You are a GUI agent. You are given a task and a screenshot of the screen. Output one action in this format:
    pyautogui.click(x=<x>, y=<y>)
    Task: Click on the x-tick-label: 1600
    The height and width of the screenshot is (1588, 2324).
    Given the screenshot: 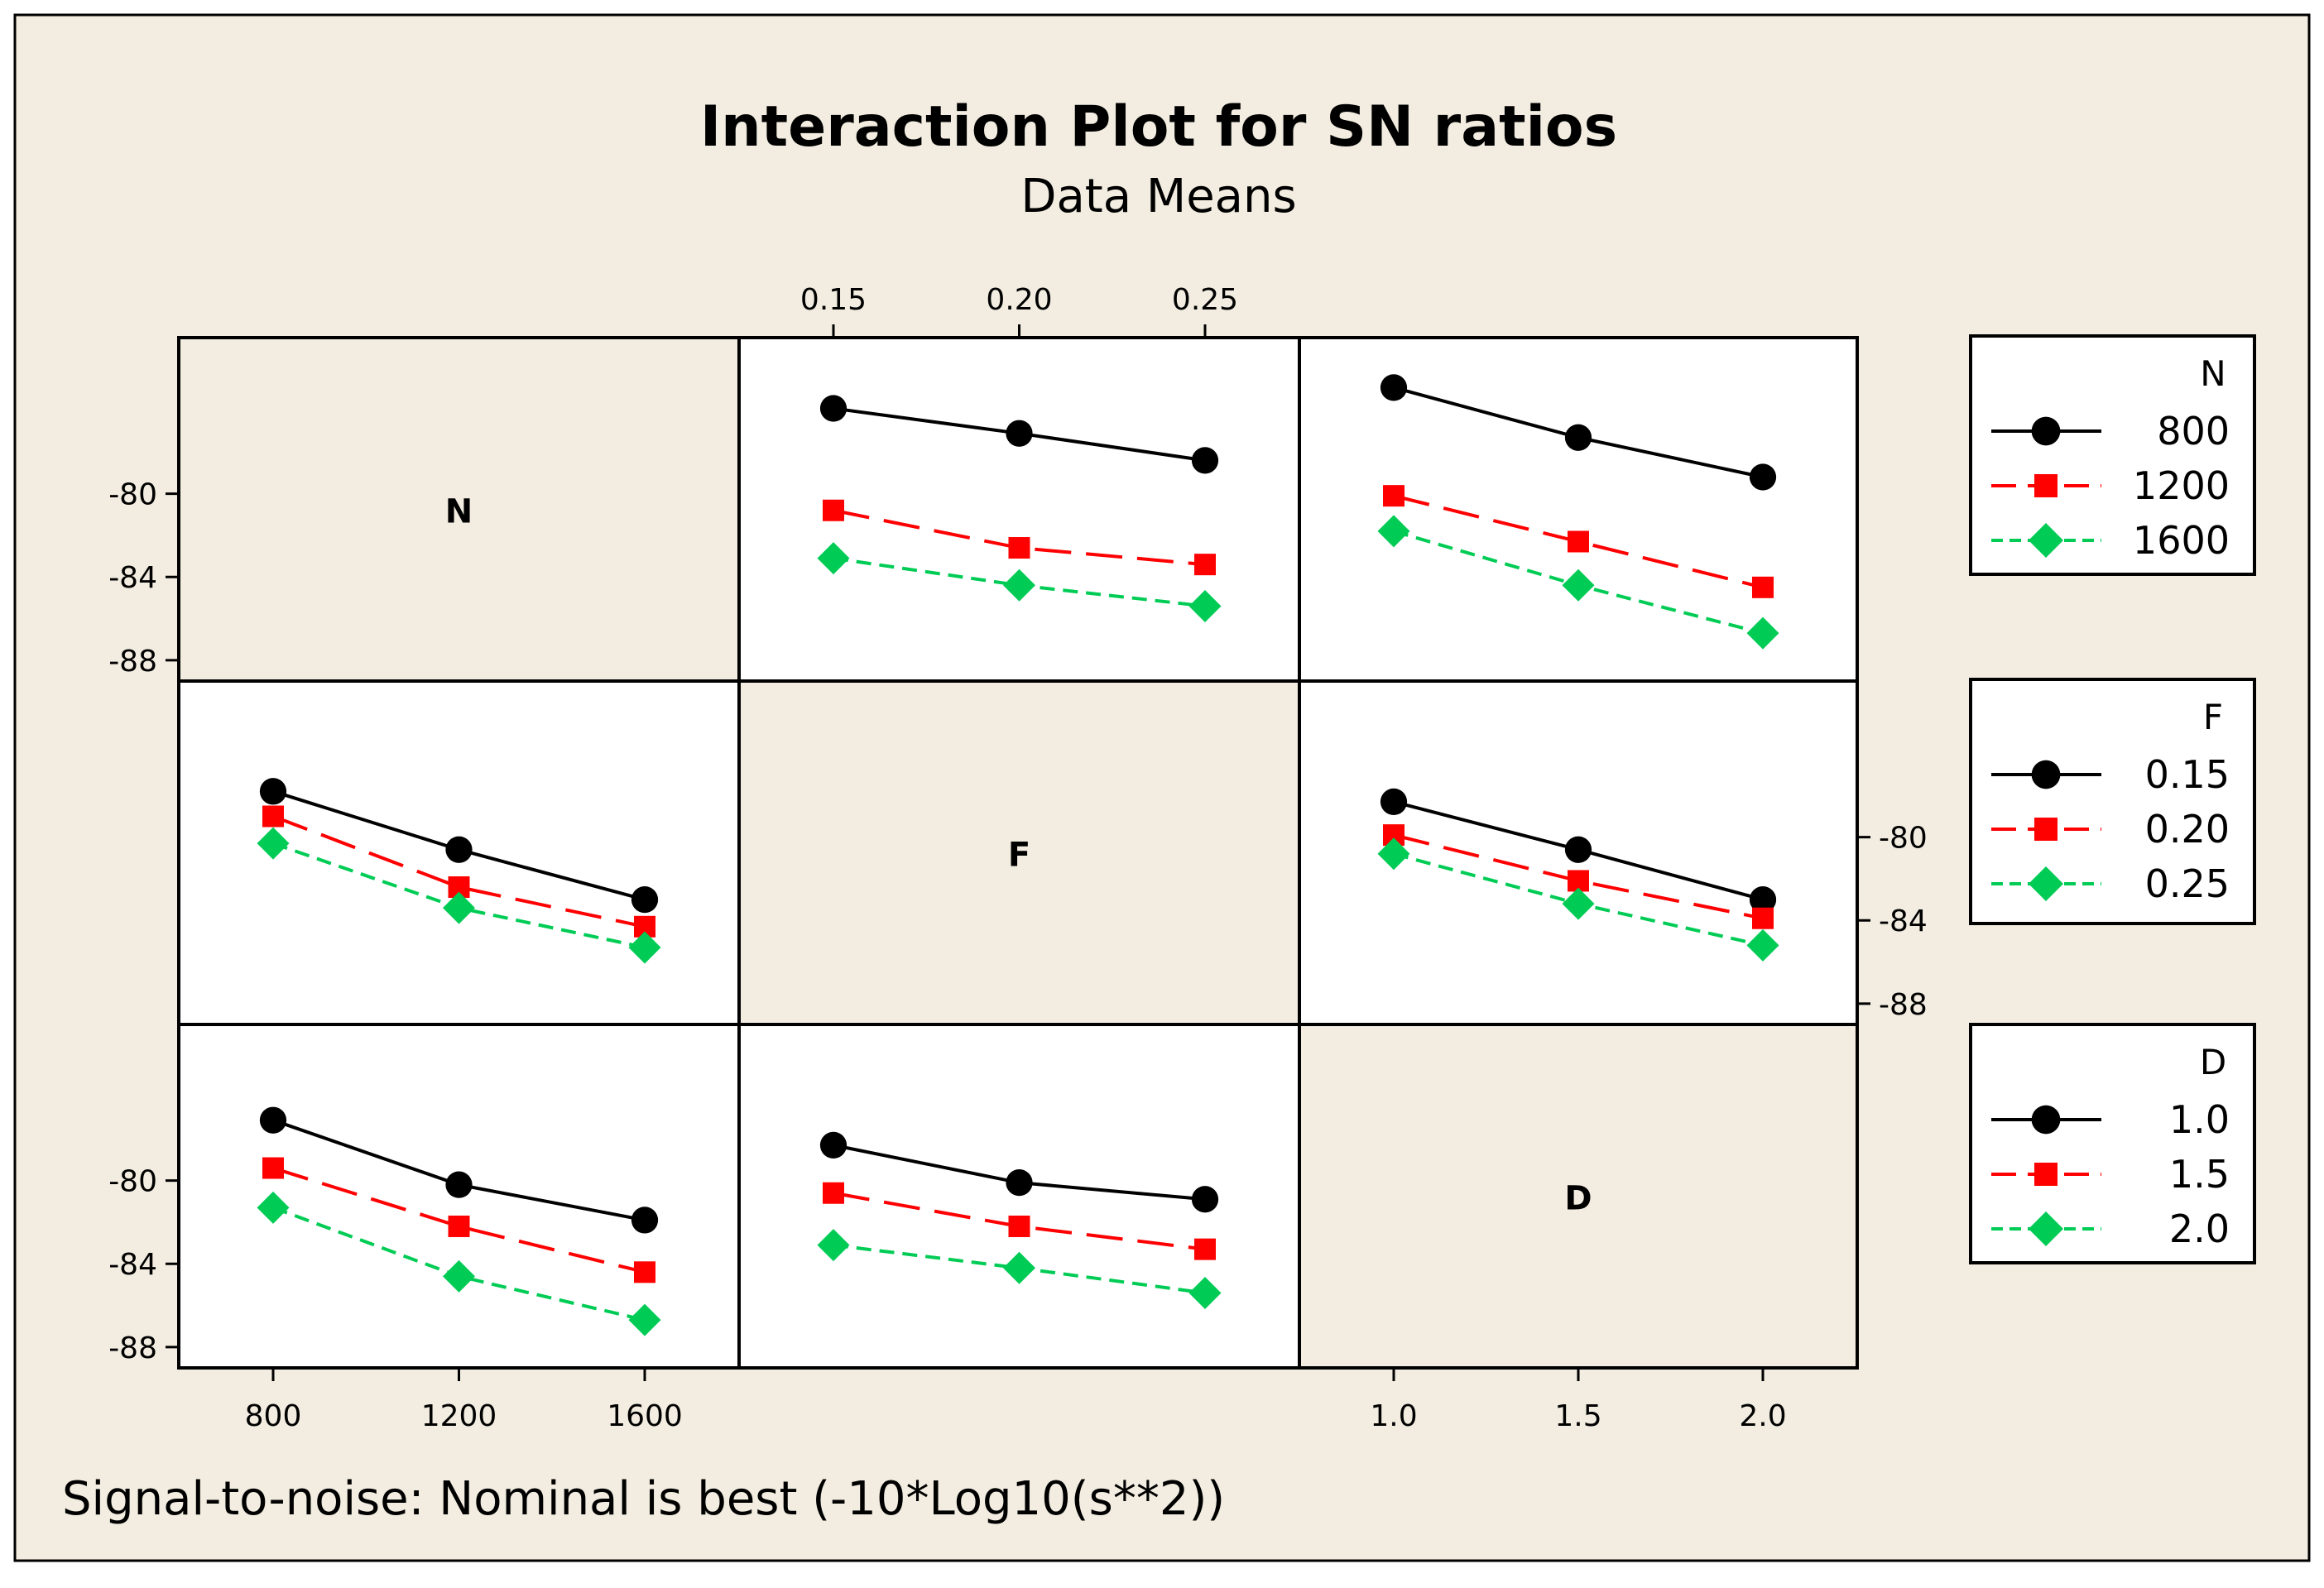 What is the action you would take?
    pyautogui.click(x=645, y=1416)
    